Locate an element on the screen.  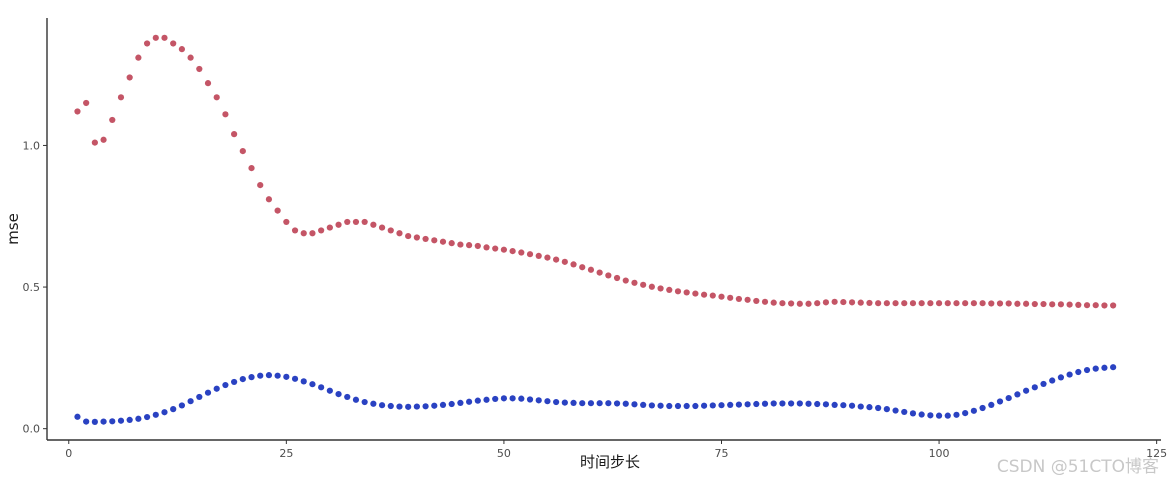
y-tick-label: 1.0 is located at coordinates (32, 145).